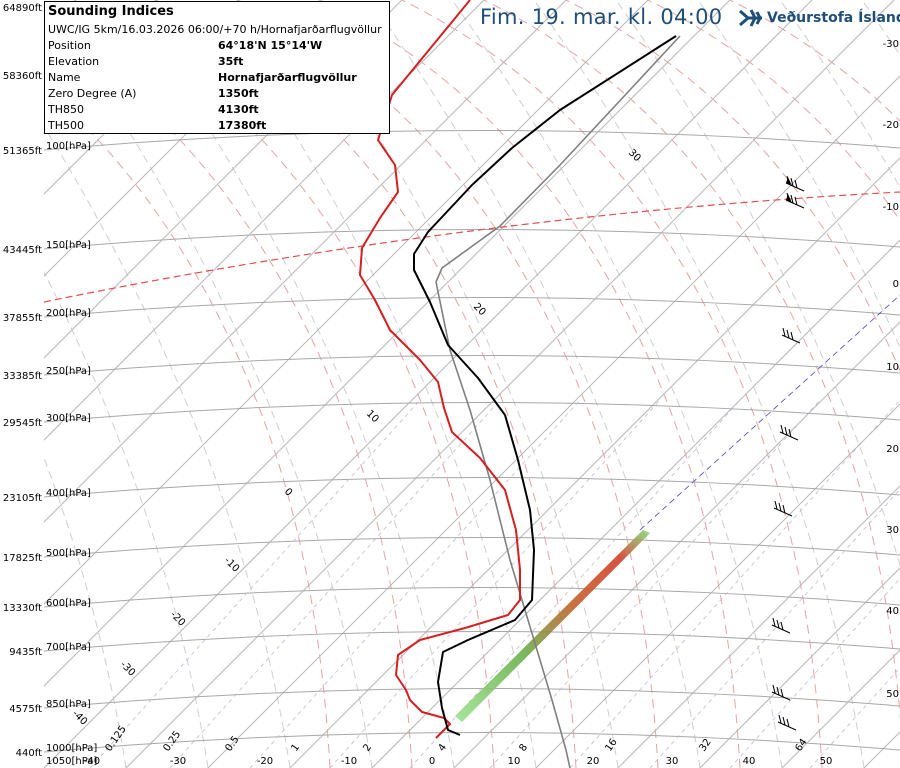 The height and width of the screenshot is (768, 900). What do you see at coordinates (25, 709) in the screenshot?
I see `height-label: 4575ft` at bounding box center [25, 709].